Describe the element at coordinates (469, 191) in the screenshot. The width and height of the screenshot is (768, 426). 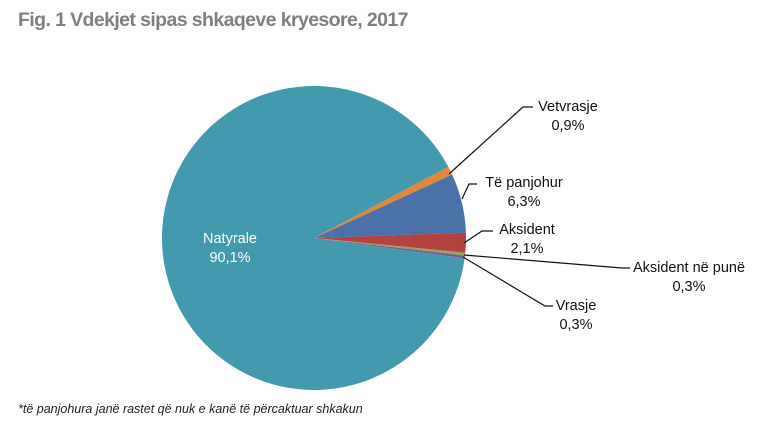
I see `leader-line-panjohur` at that location.